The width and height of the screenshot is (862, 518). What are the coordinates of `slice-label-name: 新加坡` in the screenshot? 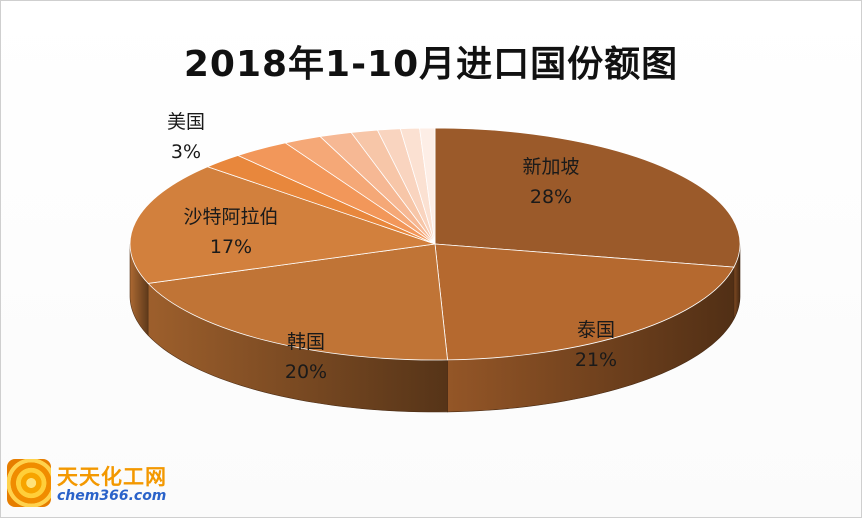 It's located at (550, 167).